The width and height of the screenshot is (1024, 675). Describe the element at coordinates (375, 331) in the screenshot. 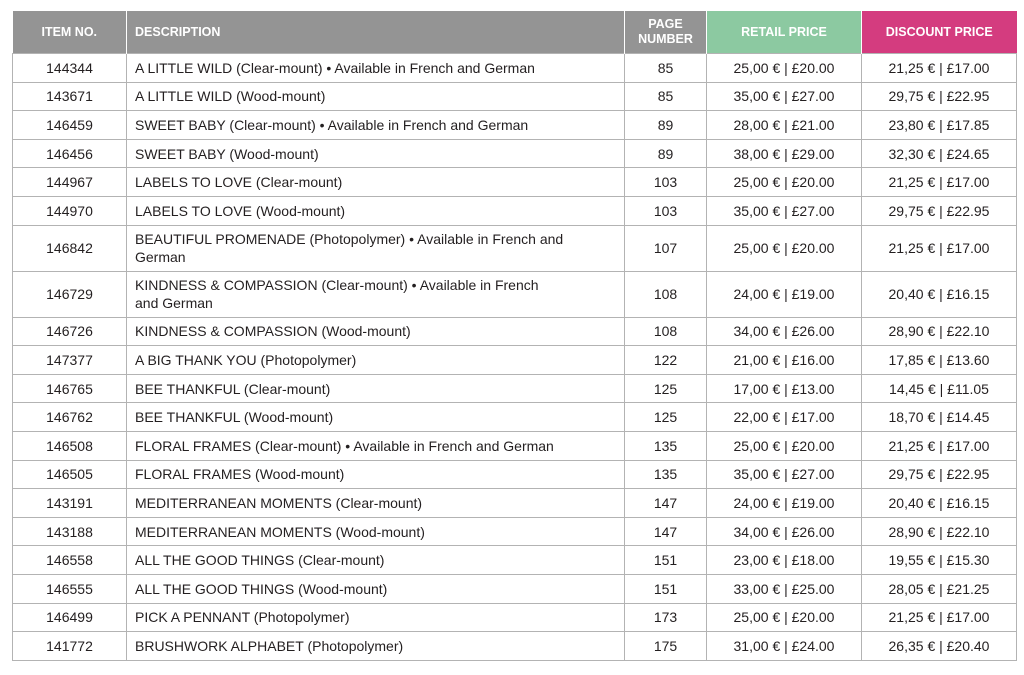

I see `description-cell: KINDNESS & COMPASSION (Wood-mount)` at that location.